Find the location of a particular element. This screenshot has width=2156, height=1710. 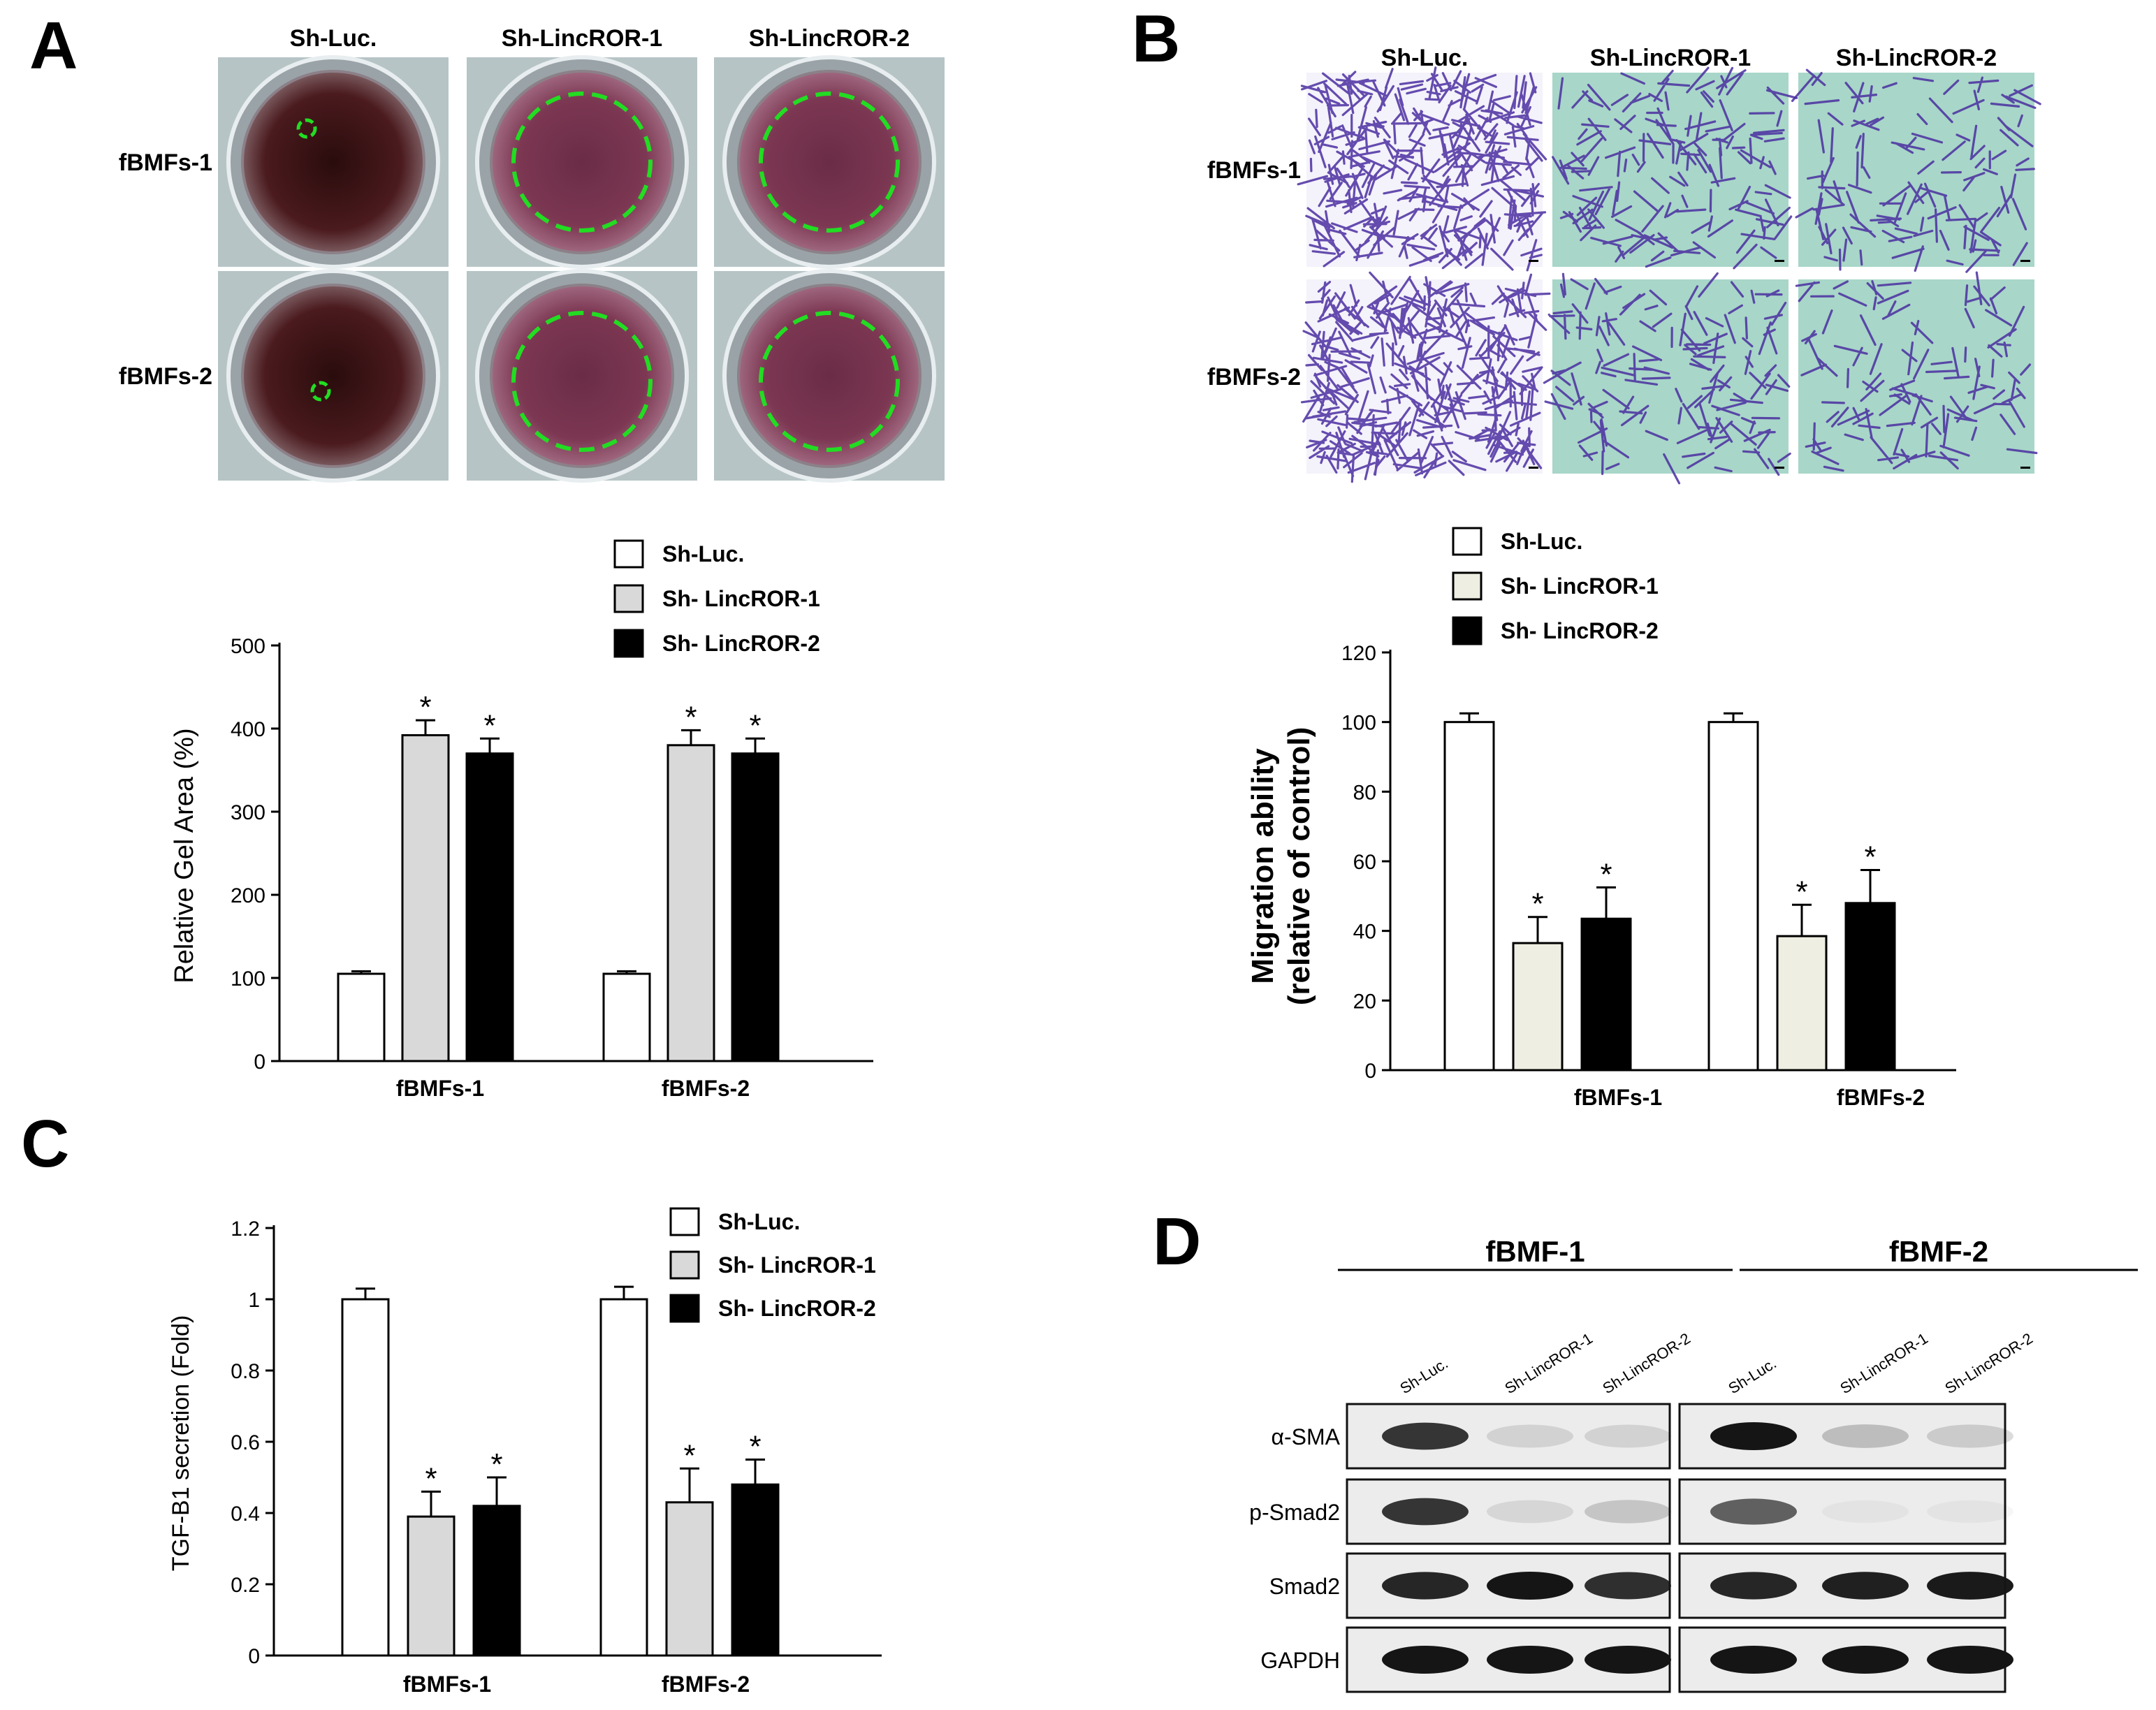

group-label-fbmf-1: fBMF-1 is located at coordinates (1535, 1251).